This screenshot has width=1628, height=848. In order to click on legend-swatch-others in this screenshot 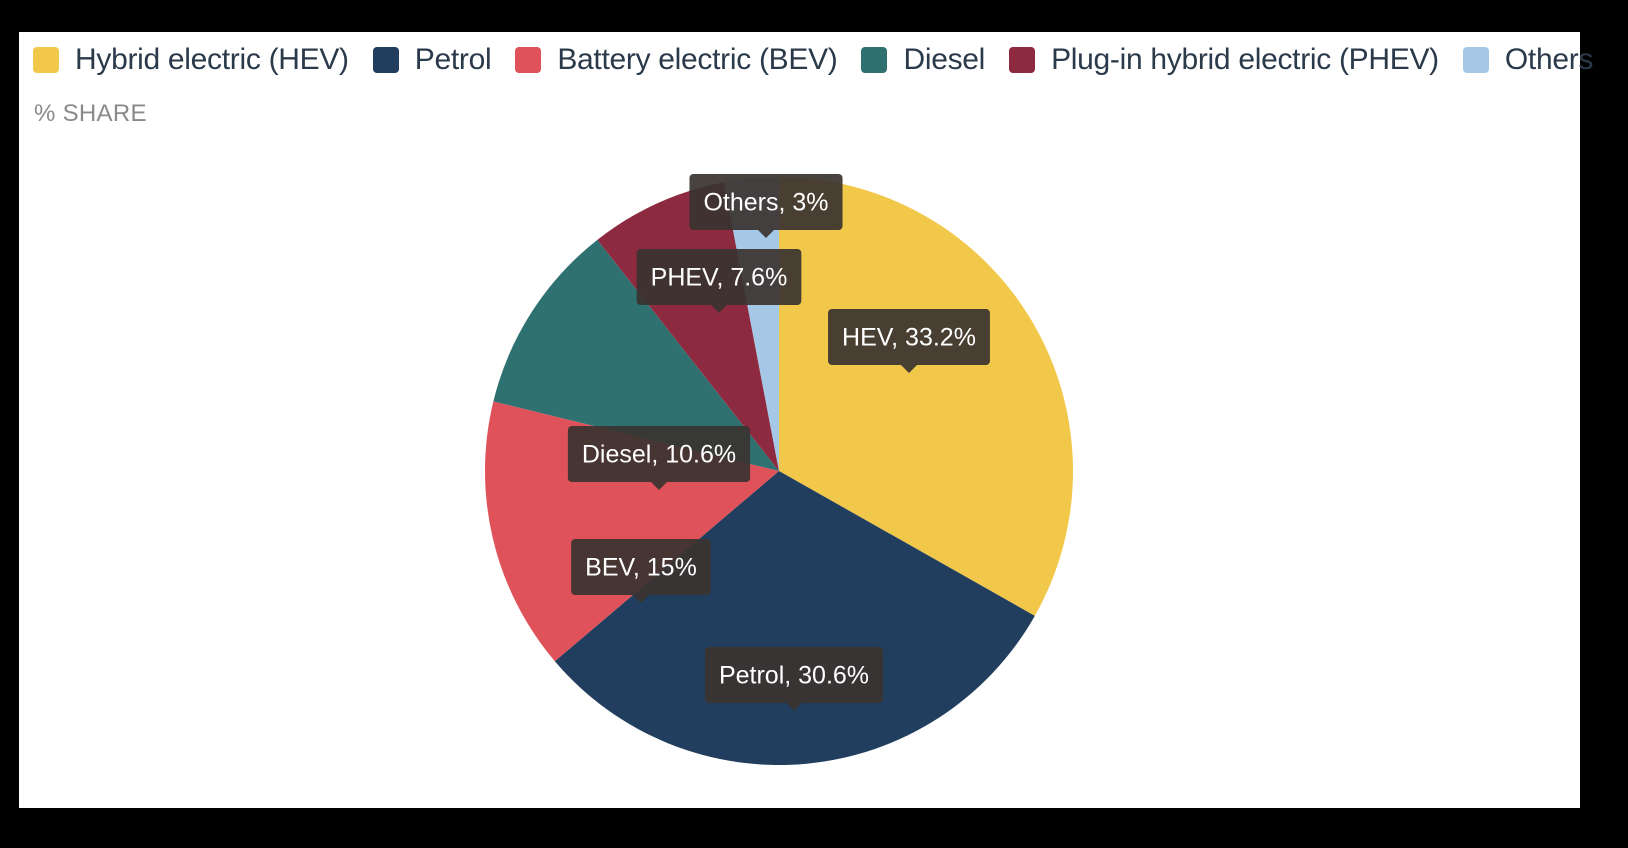, I will do `click(1475, 60)`.